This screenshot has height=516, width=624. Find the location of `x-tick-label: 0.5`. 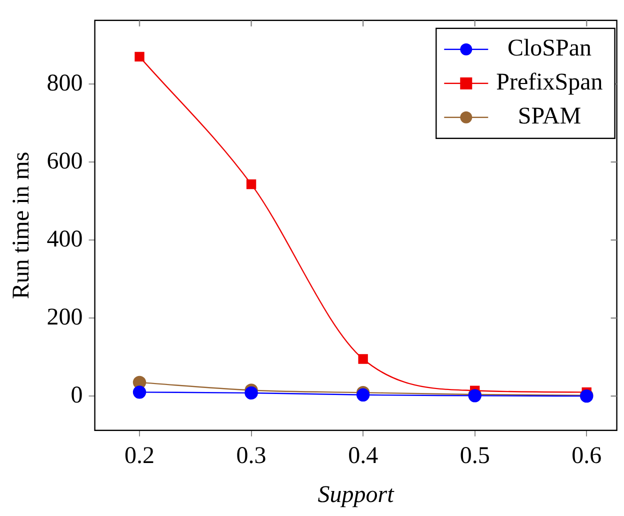

x-tick-label: 0.5 is located at coordinates (475, 456).